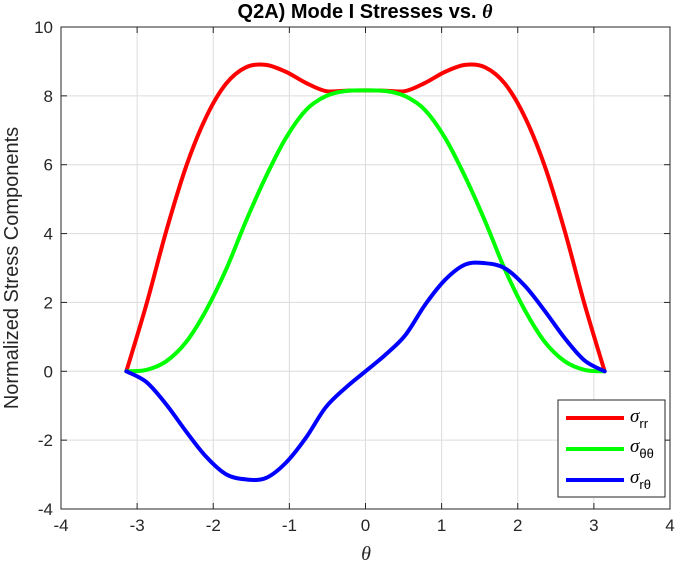 The width and height of the screenshot is (679, 566). Describe the element at coordinates (48, 234) in the screenshot. I see `y-tick-label: 4` at that location.